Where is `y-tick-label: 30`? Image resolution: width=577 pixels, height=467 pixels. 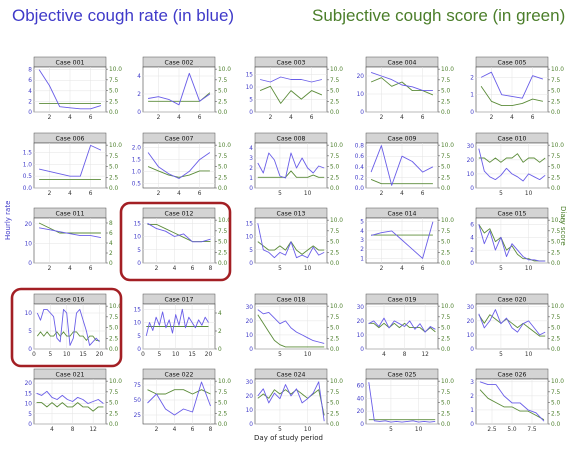 y-tick-label: 30 is located at coordinates (250, 383).